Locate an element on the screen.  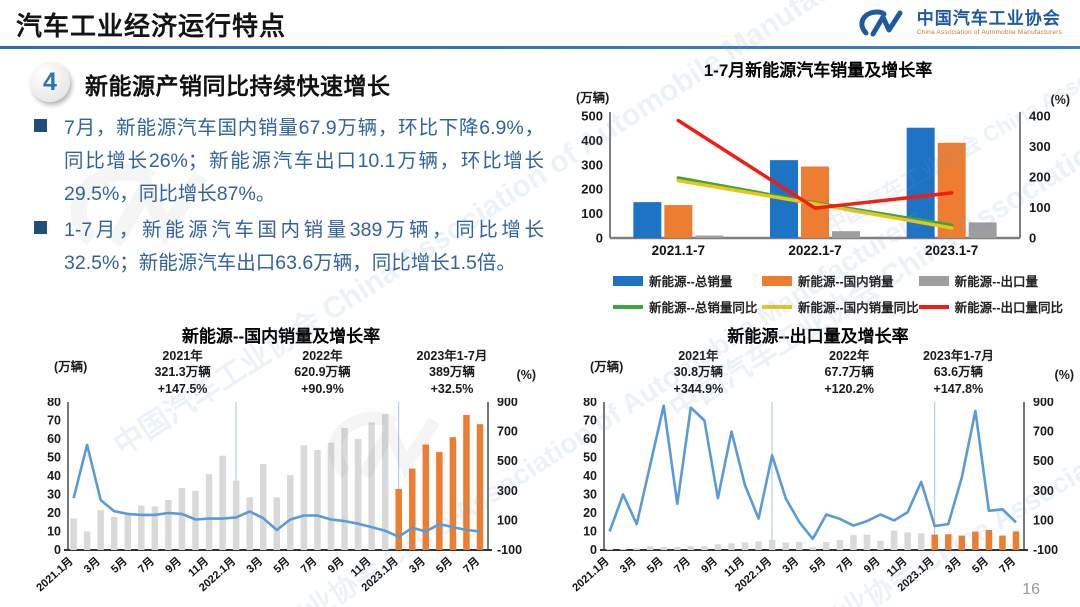
legend-label: 新能源--国内销量同比 is located at coordinates (858, 308).